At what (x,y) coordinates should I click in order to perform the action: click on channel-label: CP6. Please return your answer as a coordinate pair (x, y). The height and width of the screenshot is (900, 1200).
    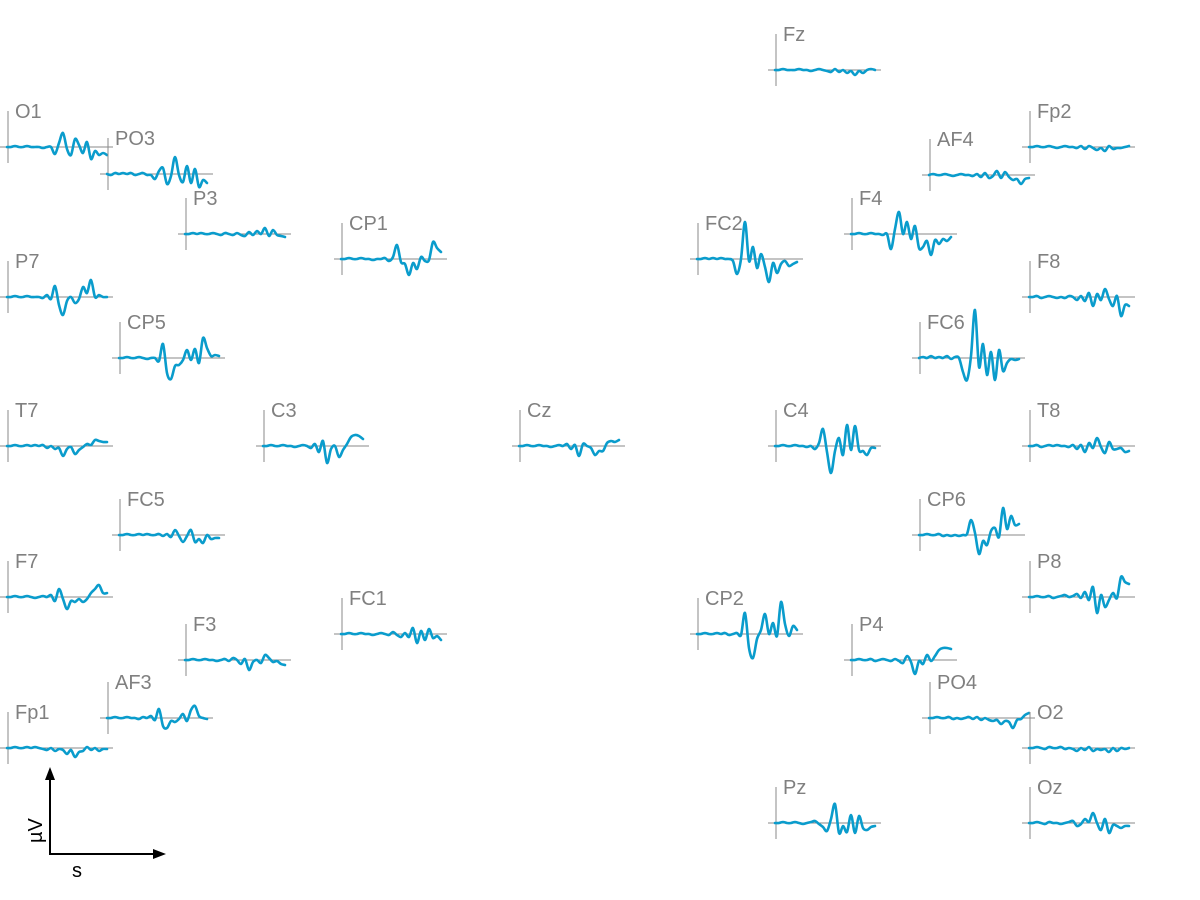
    Looking at the image, I should click on (946, 500).